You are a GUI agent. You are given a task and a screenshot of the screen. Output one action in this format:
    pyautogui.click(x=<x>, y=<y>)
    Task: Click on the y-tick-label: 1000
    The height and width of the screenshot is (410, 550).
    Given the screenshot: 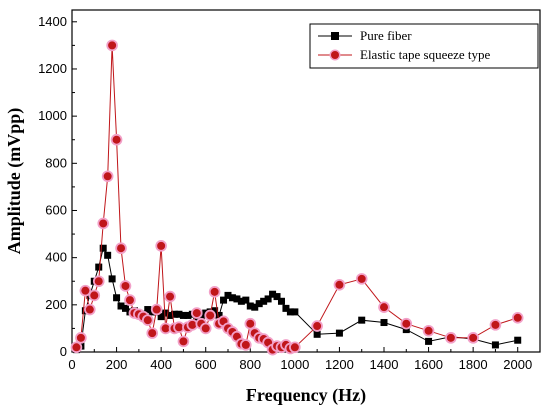 What is the action you would take?
    pyautogui.click(x=52, y=115)
    